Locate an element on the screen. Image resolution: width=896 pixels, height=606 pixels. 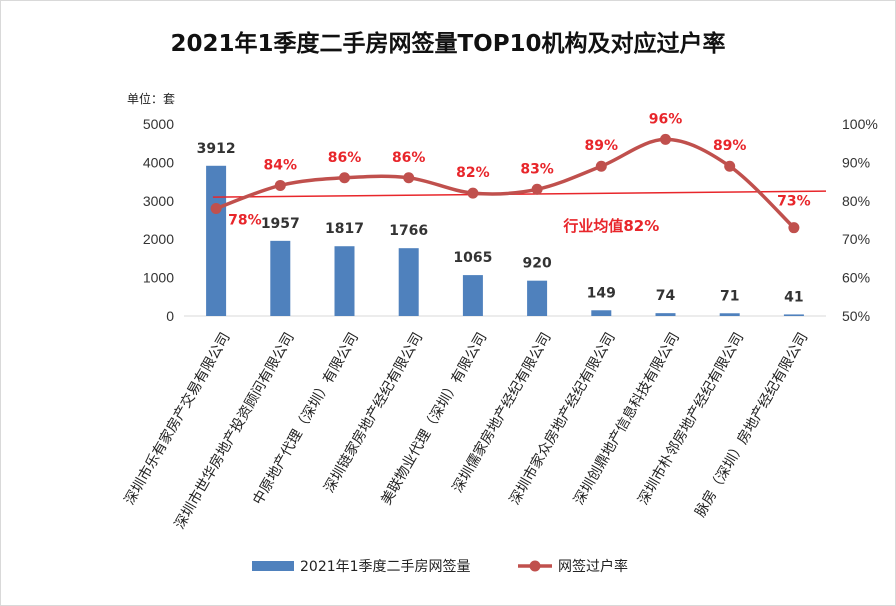
bar-data-label: 920 is located at coordinates (536, 264).